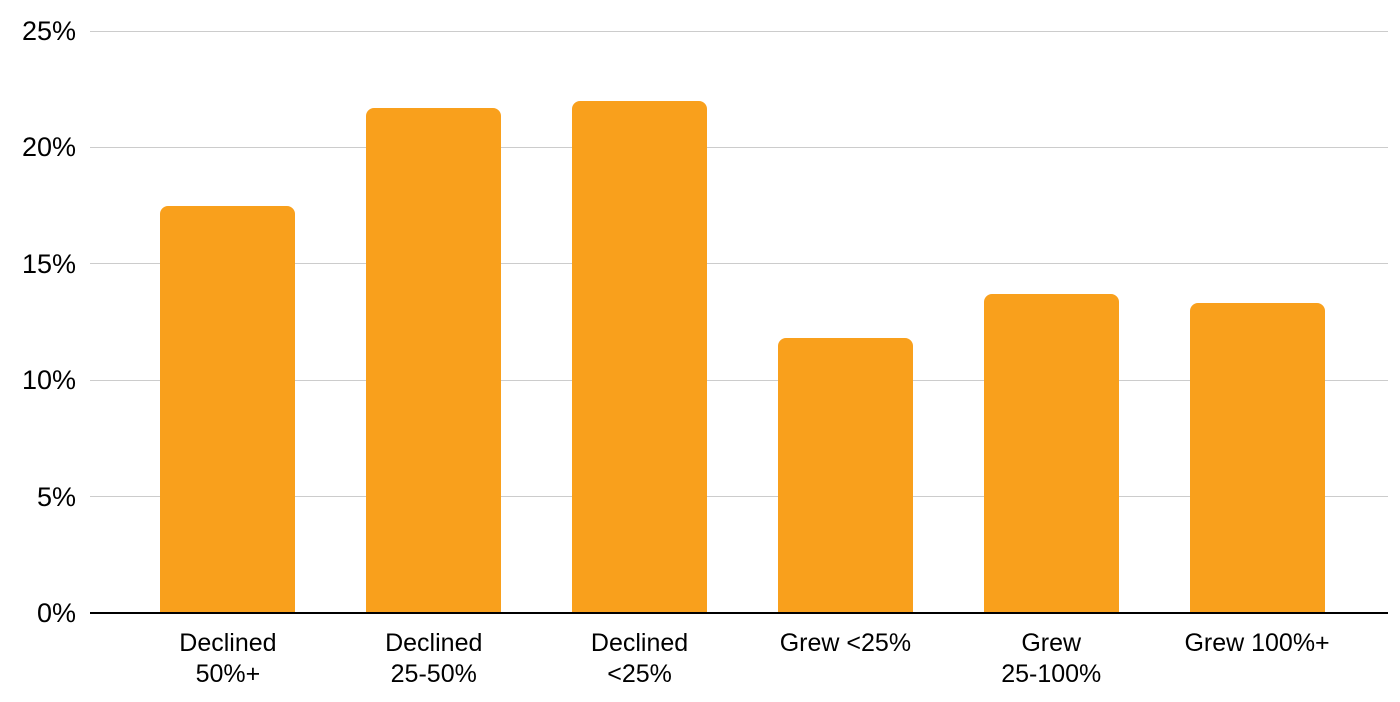 This screenshot has width=1400, height=702. I want to click on x-axis-category-label: Declined <25%, so click(639, 658).